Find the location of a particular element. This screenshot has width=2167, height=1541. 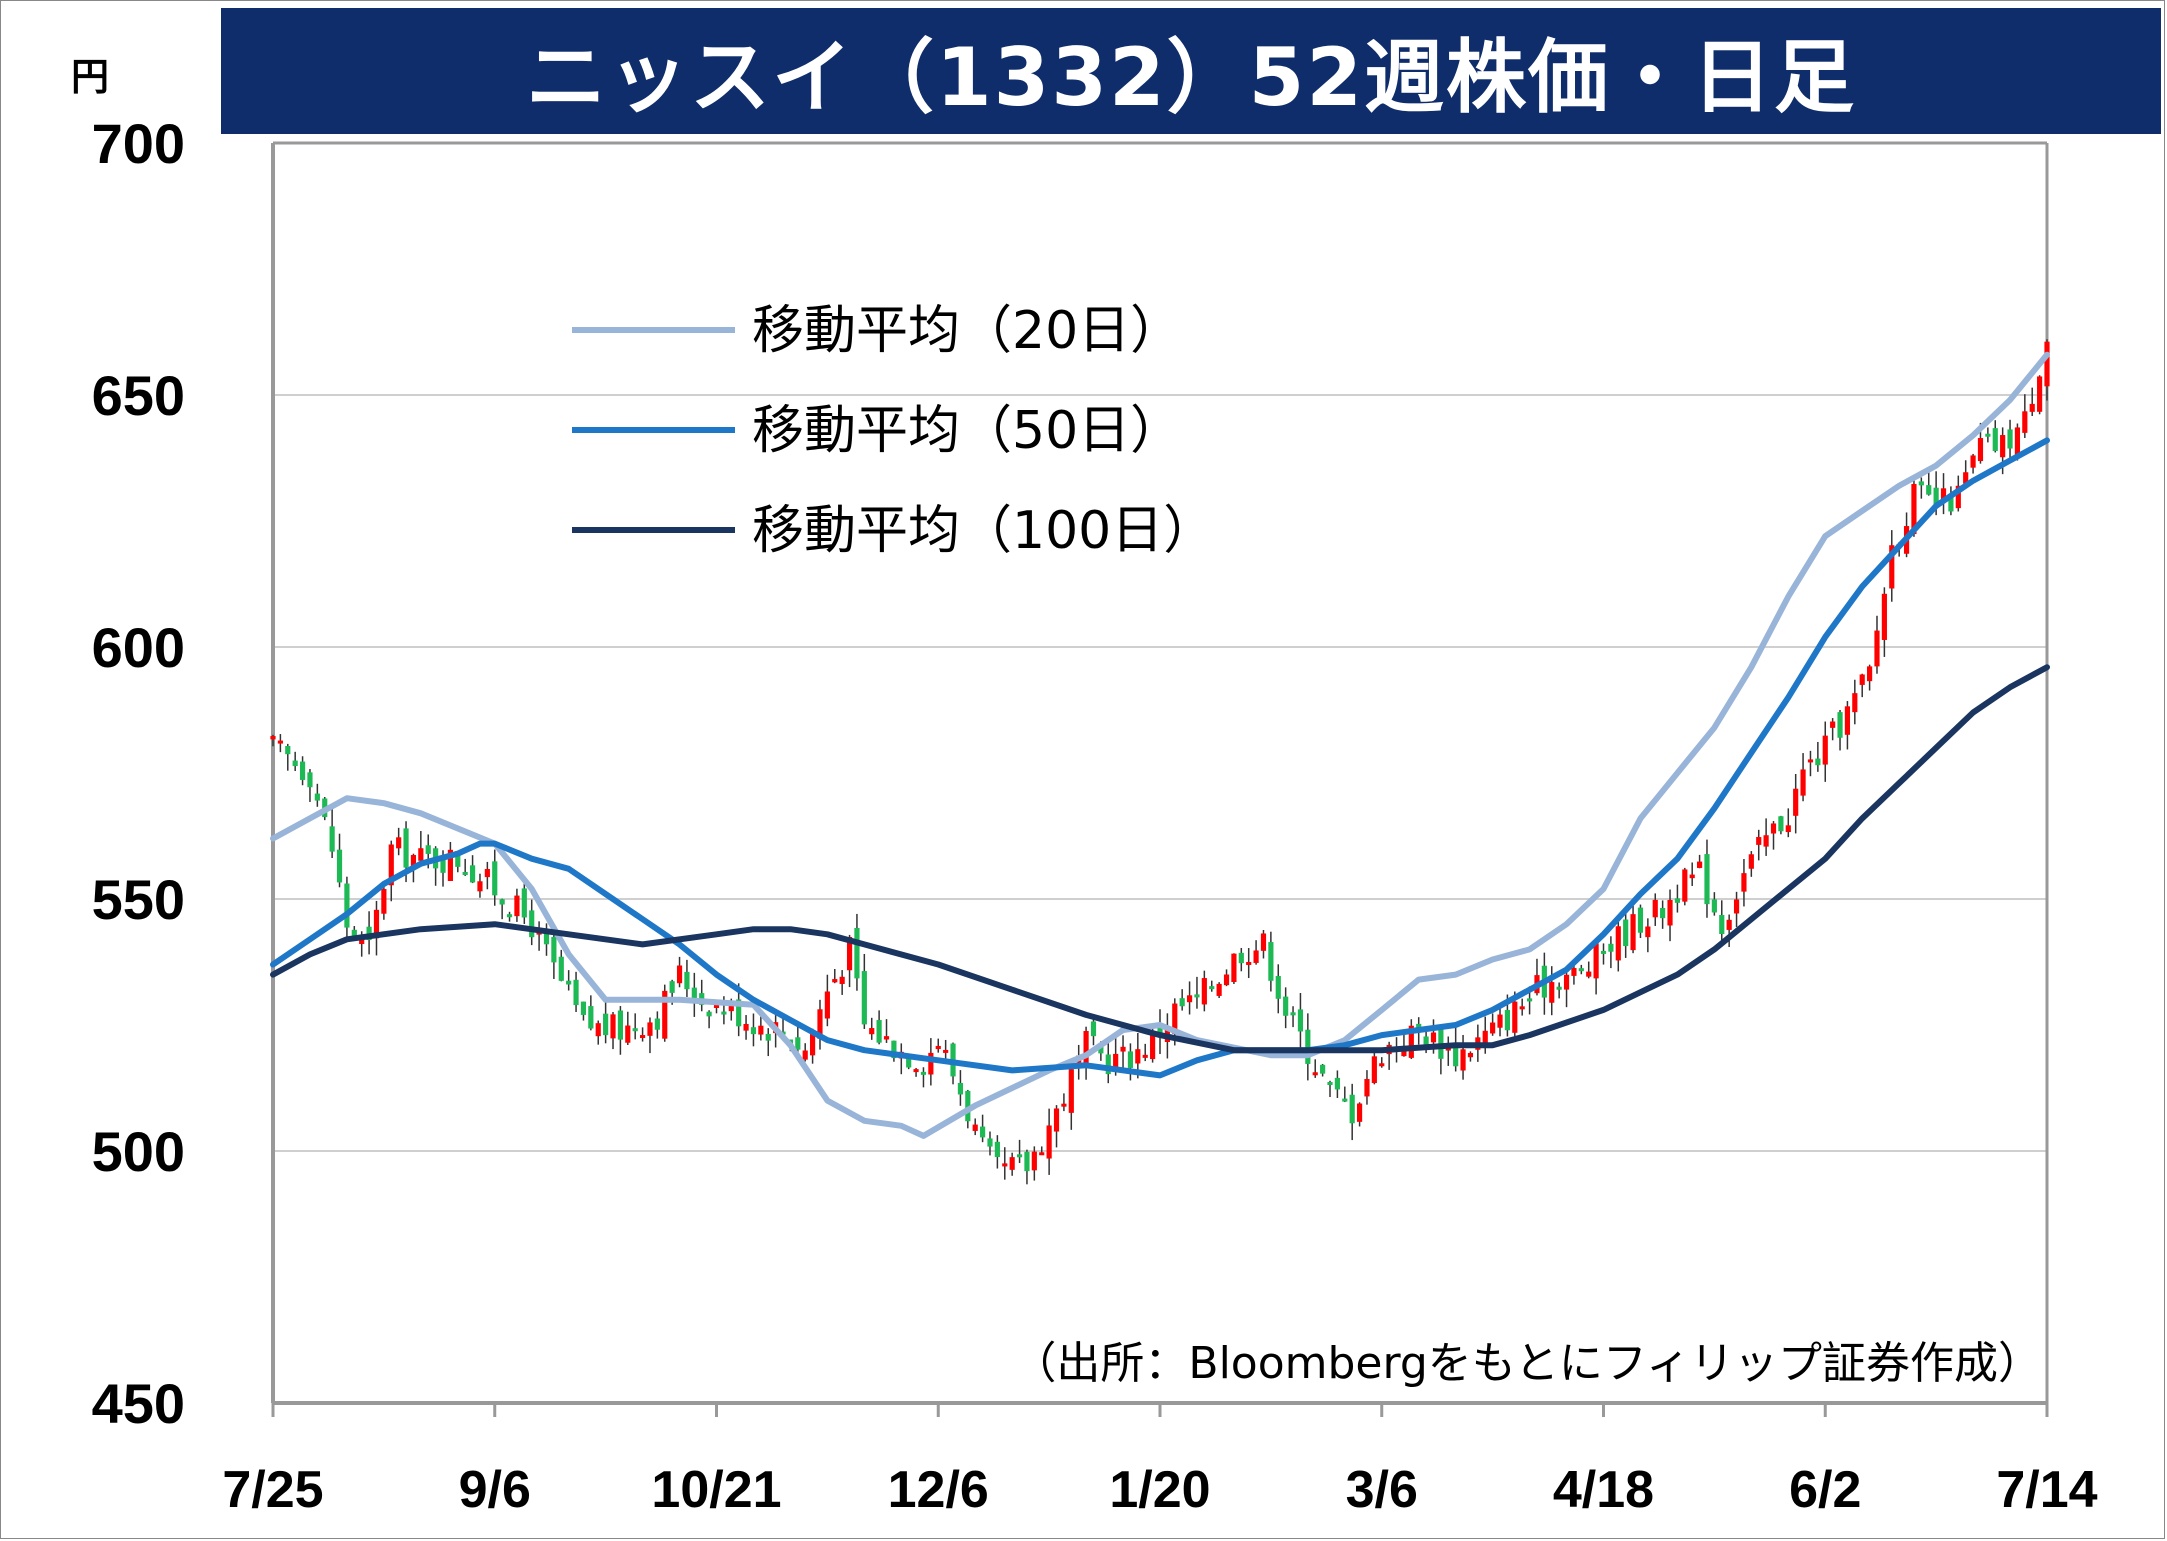

x-tick-label: 7/25 is located at coordinates (272, 1490).